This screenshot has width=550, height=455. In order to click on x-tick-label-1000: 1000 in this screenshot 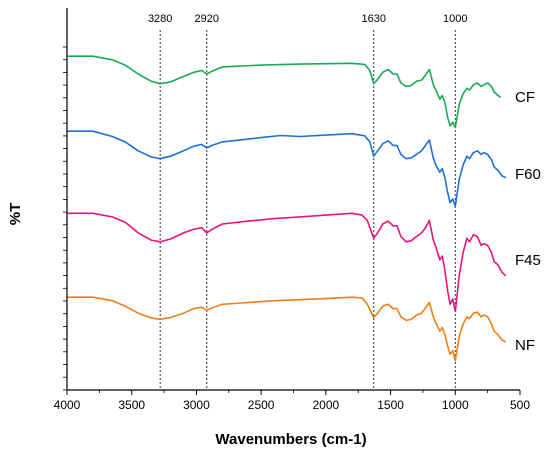, I will do `click(455, 405)`.